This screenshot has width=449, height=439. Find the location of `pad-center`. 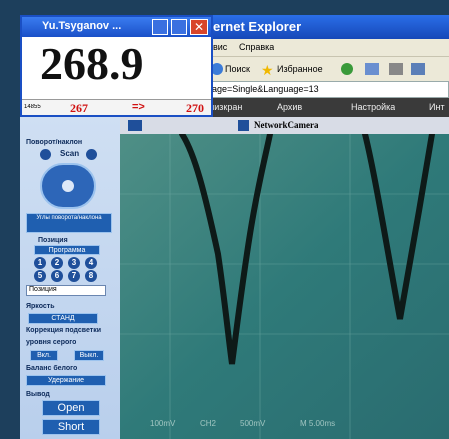

pad-center is located at coordinates (68, 186).